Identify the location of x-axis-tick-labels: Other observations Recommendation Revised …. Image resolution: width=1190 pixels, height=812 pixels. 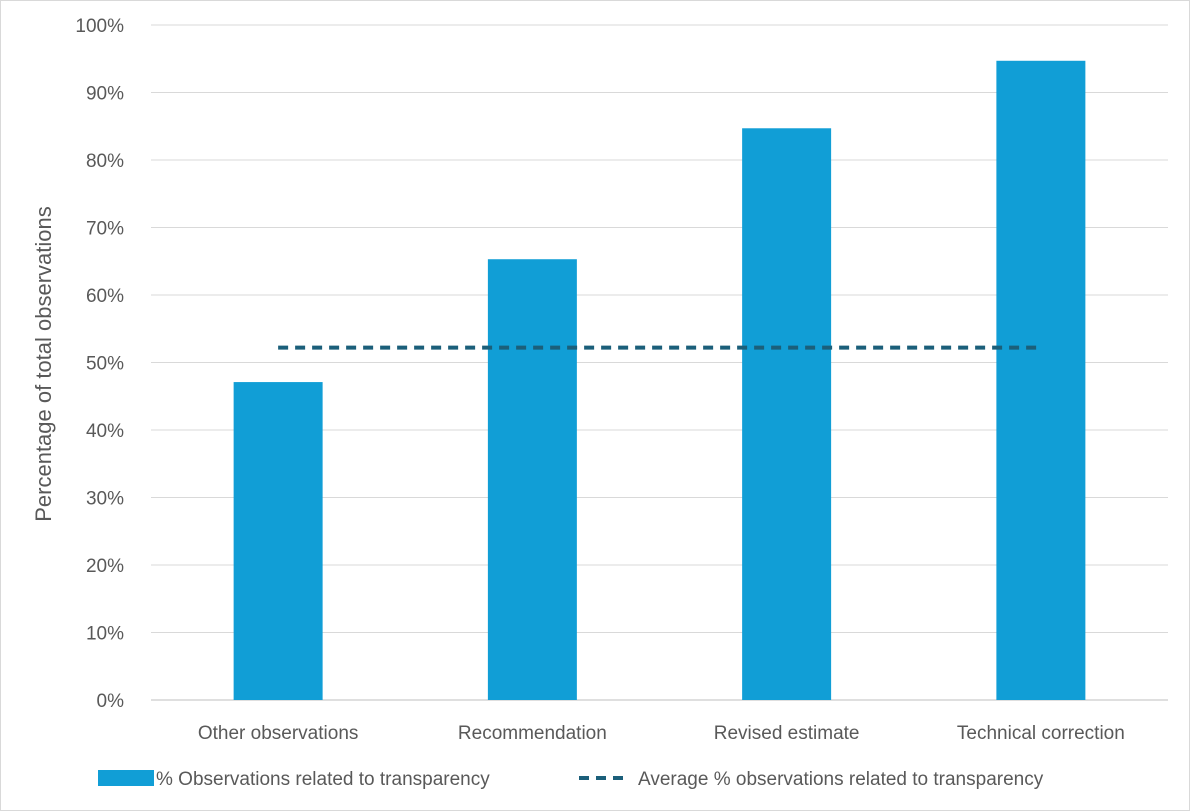
(661, 733).